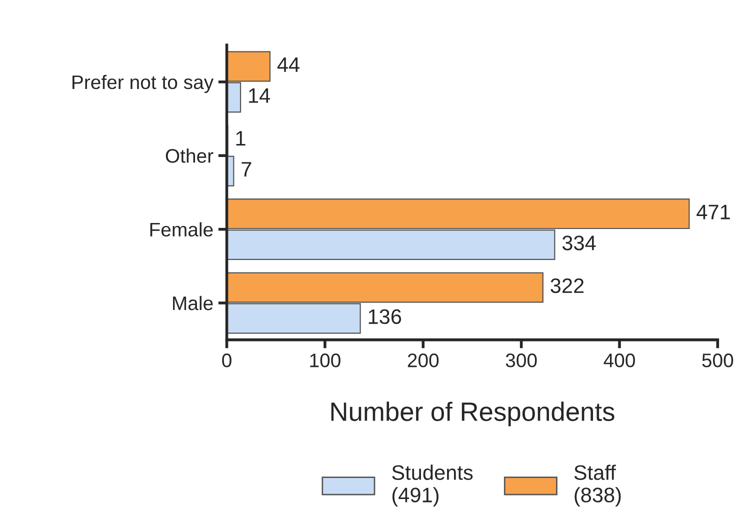 This screenshot has width=746, height=518. Describe the element at coordinates (619, 361) in the screenshot. I see `x-tick-label: 400` at that location.